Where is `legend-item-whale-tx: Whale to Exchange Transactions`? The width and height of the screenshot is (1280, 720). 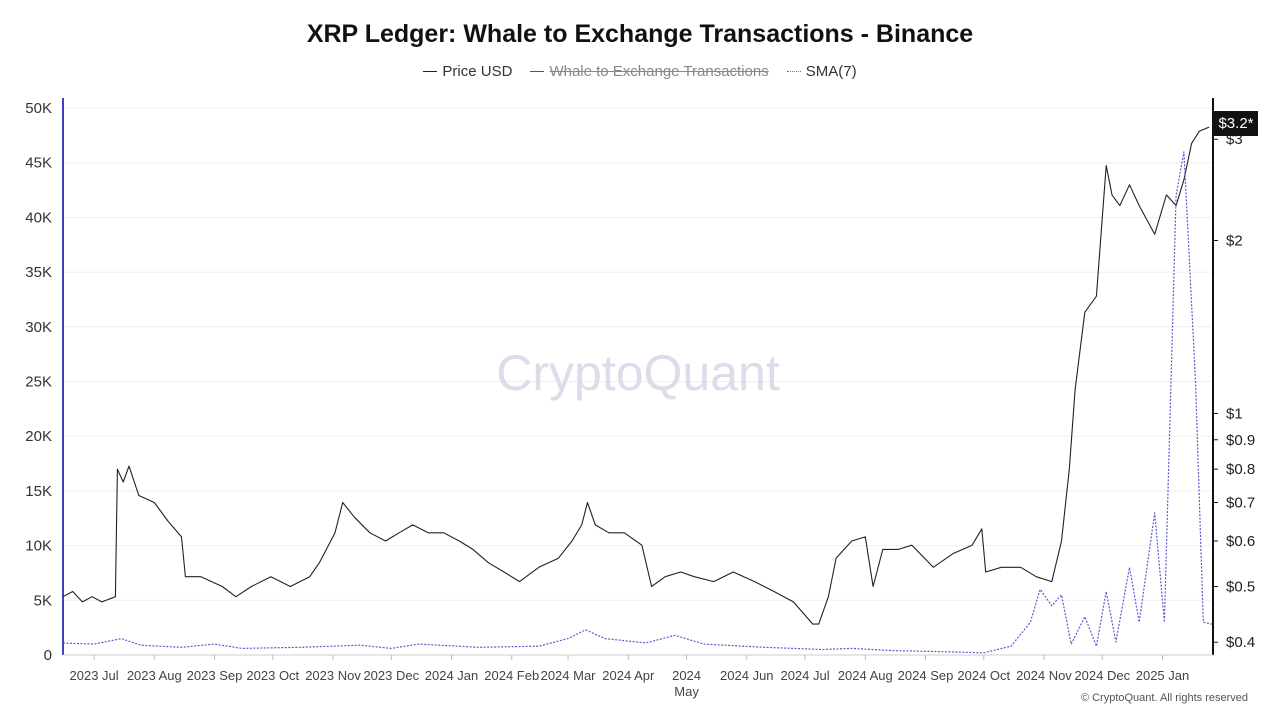 legend-item-whale-tx: Whale to Exchange Transactions is located at coordinates (649, 71).